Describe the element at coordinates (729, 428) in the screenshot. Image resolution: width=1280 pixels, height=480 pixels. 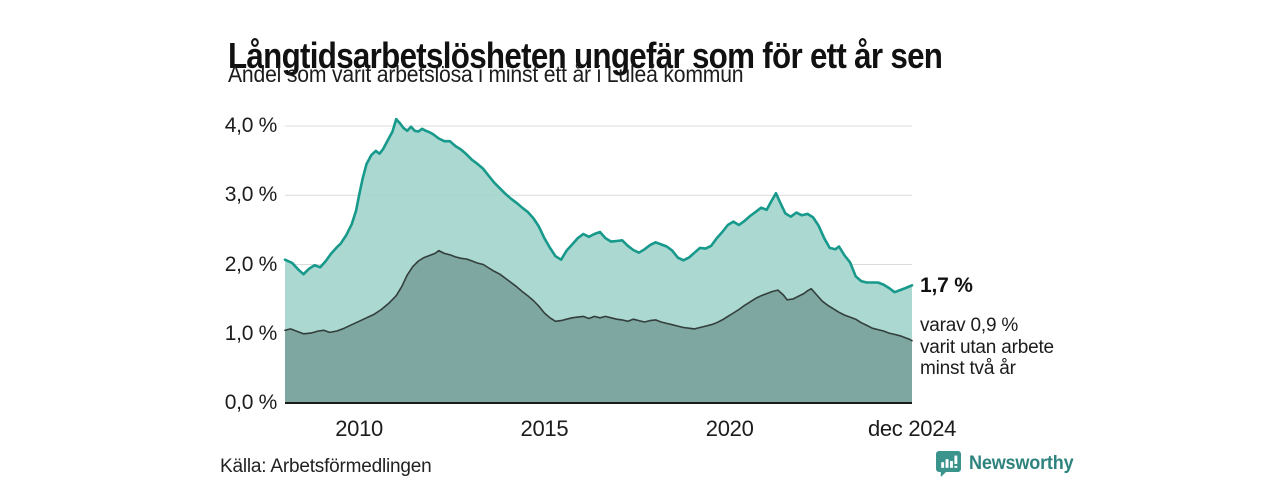
I see `x-tick-label: 2020` at that location.